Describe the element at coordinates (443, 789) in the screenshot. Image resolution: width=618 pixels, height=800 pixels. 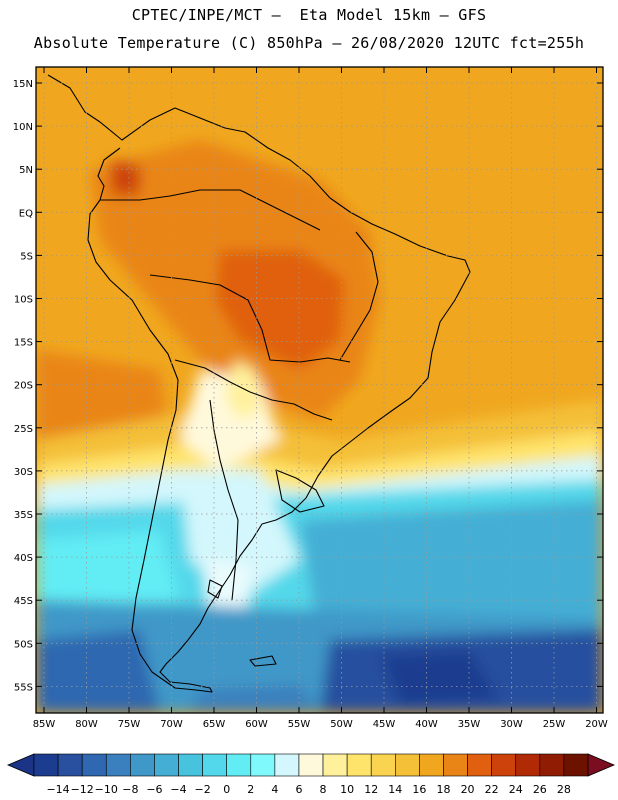
I see `colorbar-label: 18` at that location.